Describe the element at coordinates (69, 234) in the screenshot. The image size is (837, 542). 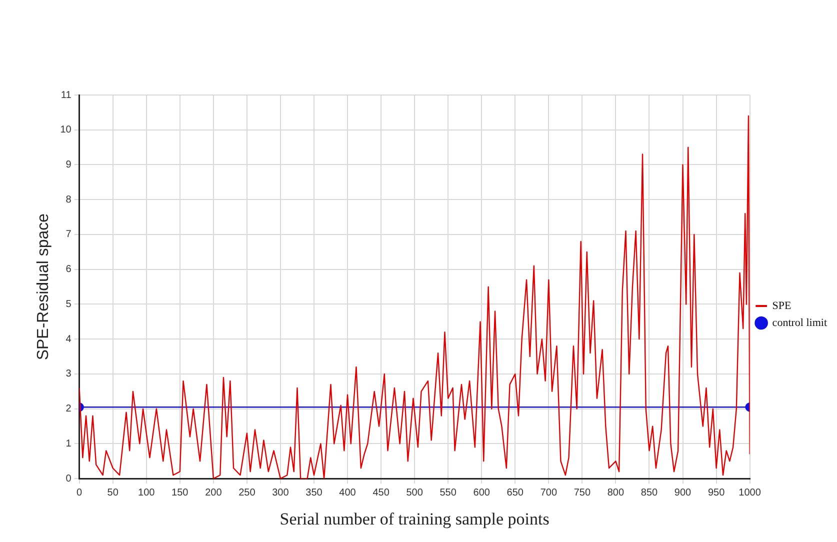
I see `y-tick-label: 7` at that location.